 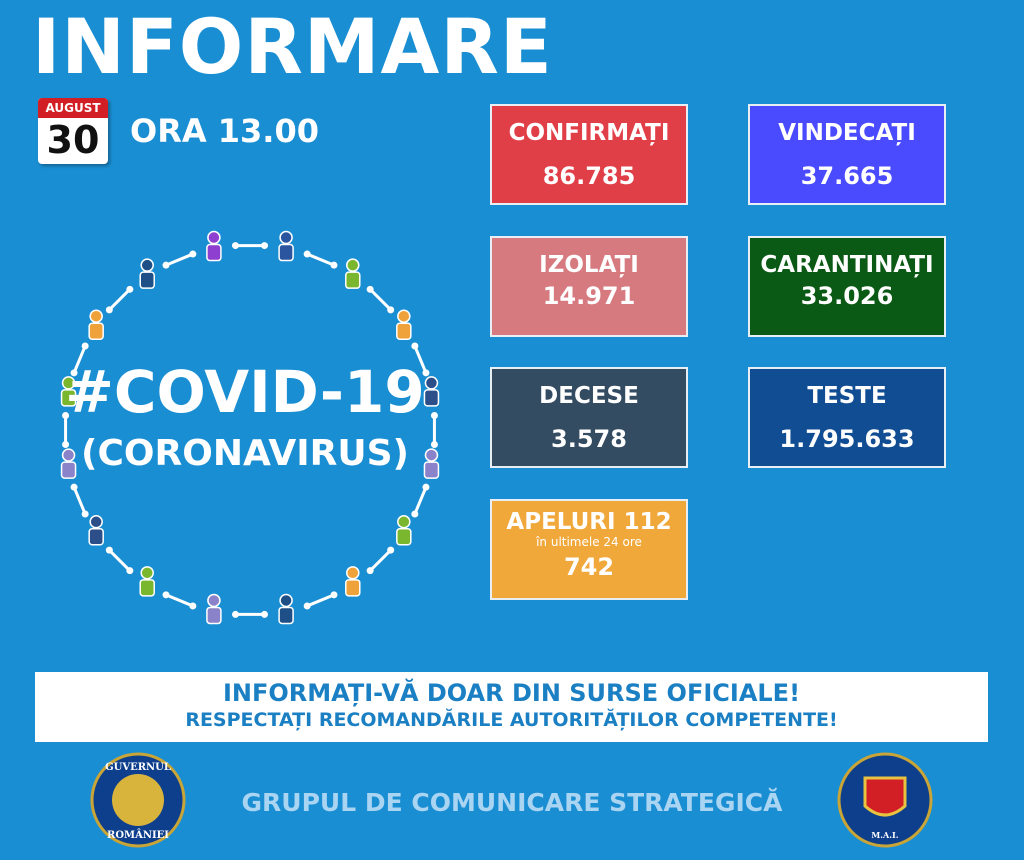 I want to click on hashtag: #COVID-19, so click(x=244, y=392).